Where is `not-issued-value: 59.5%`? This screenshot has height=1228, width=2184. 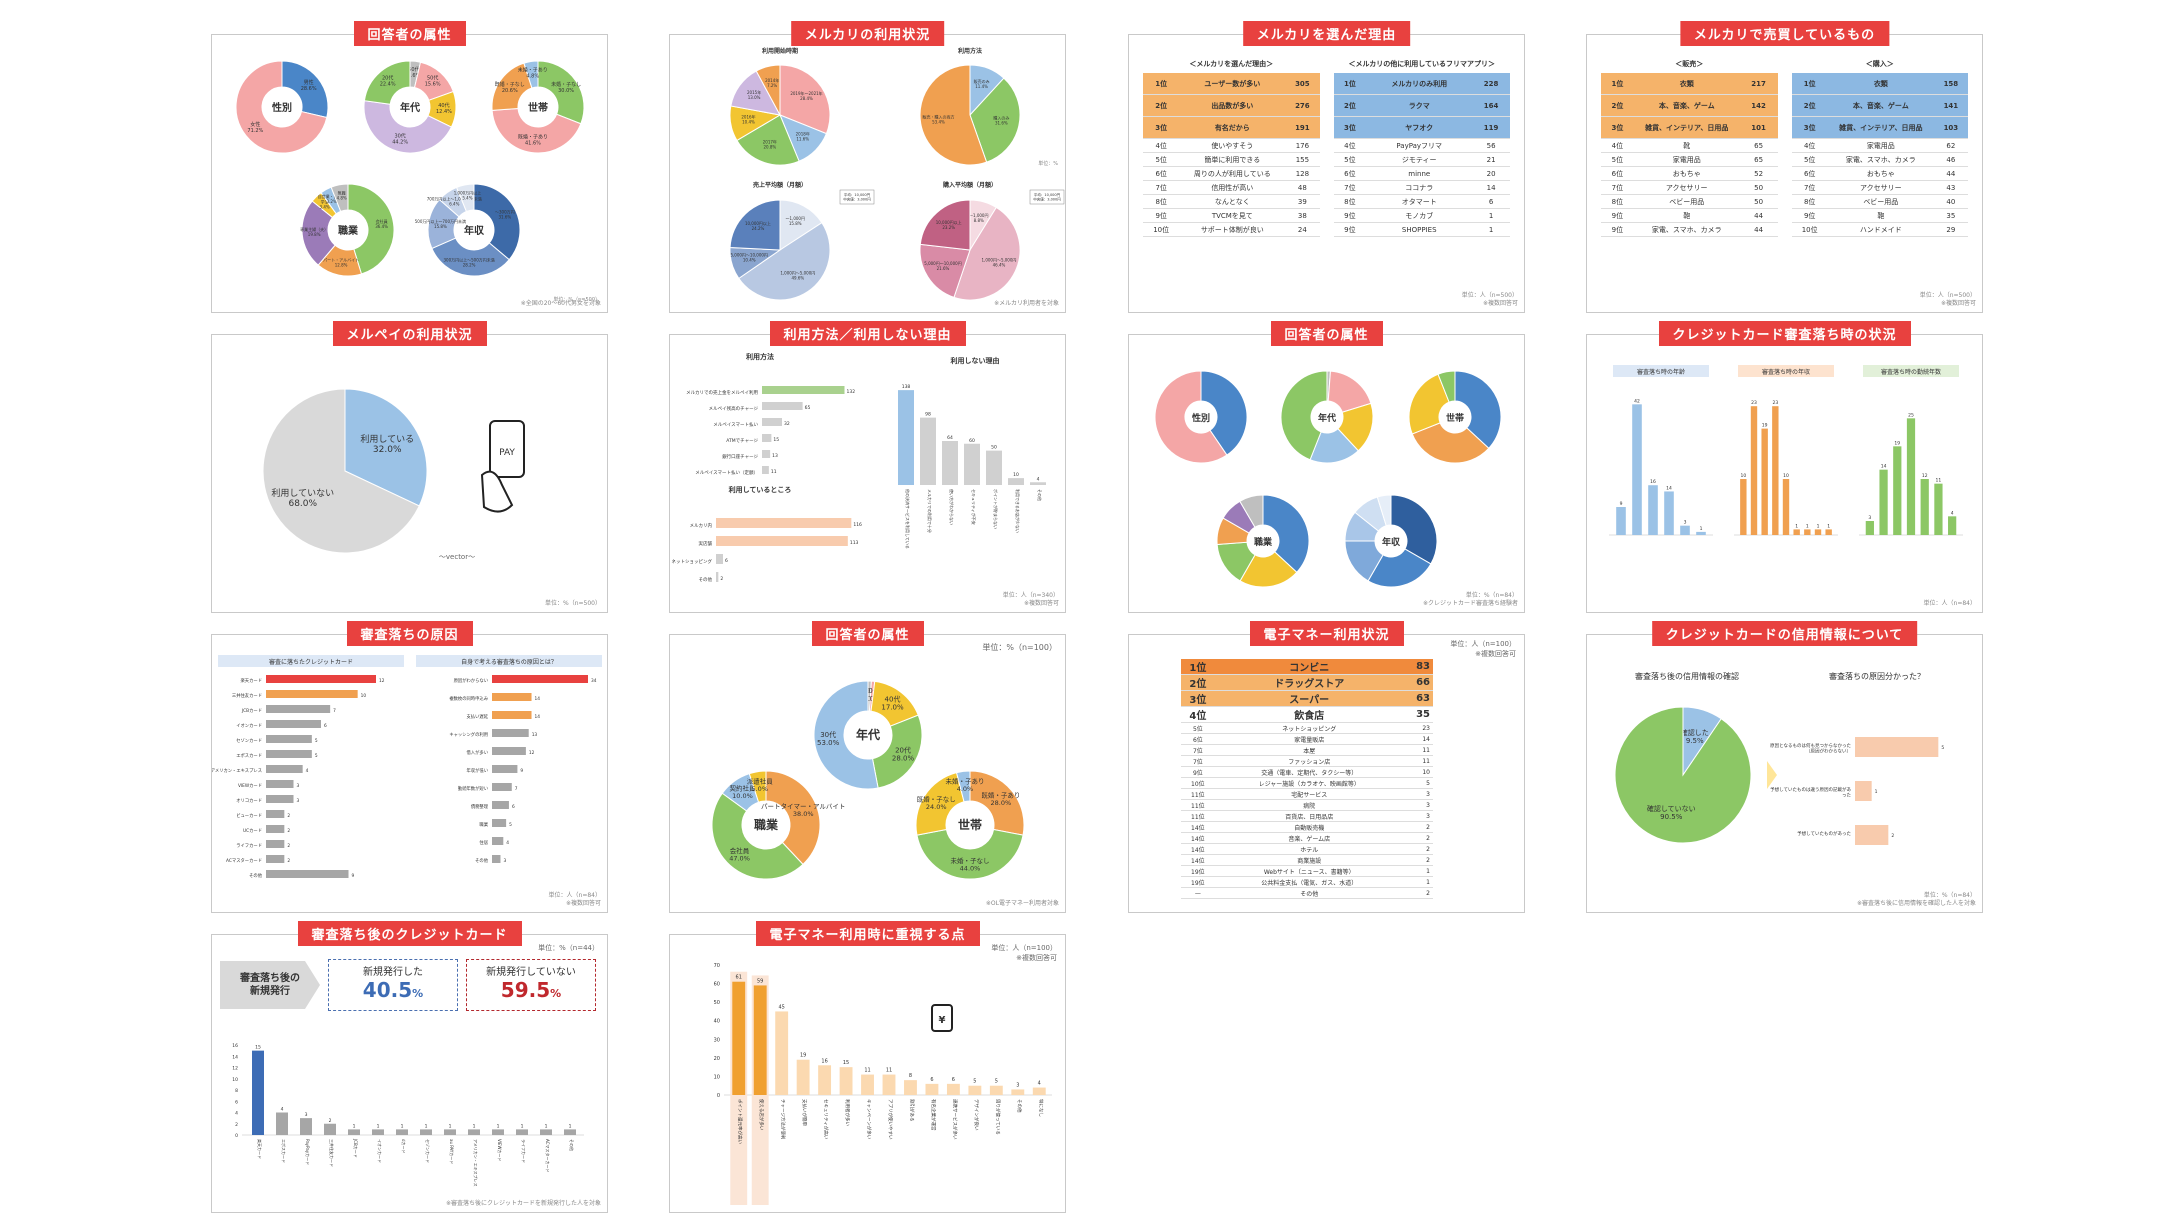 not-issued-value: 59.5% is located at coordinates (531, 990).